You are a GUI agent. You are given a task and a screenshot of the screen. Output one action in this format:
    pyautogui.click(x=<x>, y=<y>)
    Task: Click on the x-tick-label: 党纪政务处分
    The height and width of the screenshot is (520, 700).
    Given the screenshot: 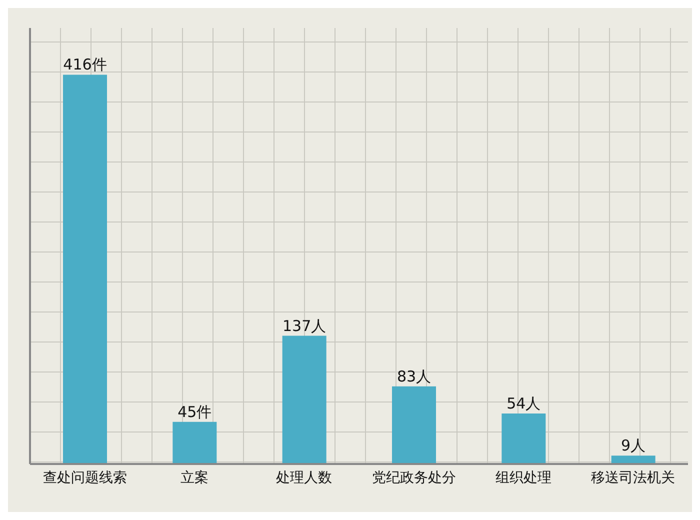 What is the action you would take?
    pyautogui.click(x=414, y=478)
    